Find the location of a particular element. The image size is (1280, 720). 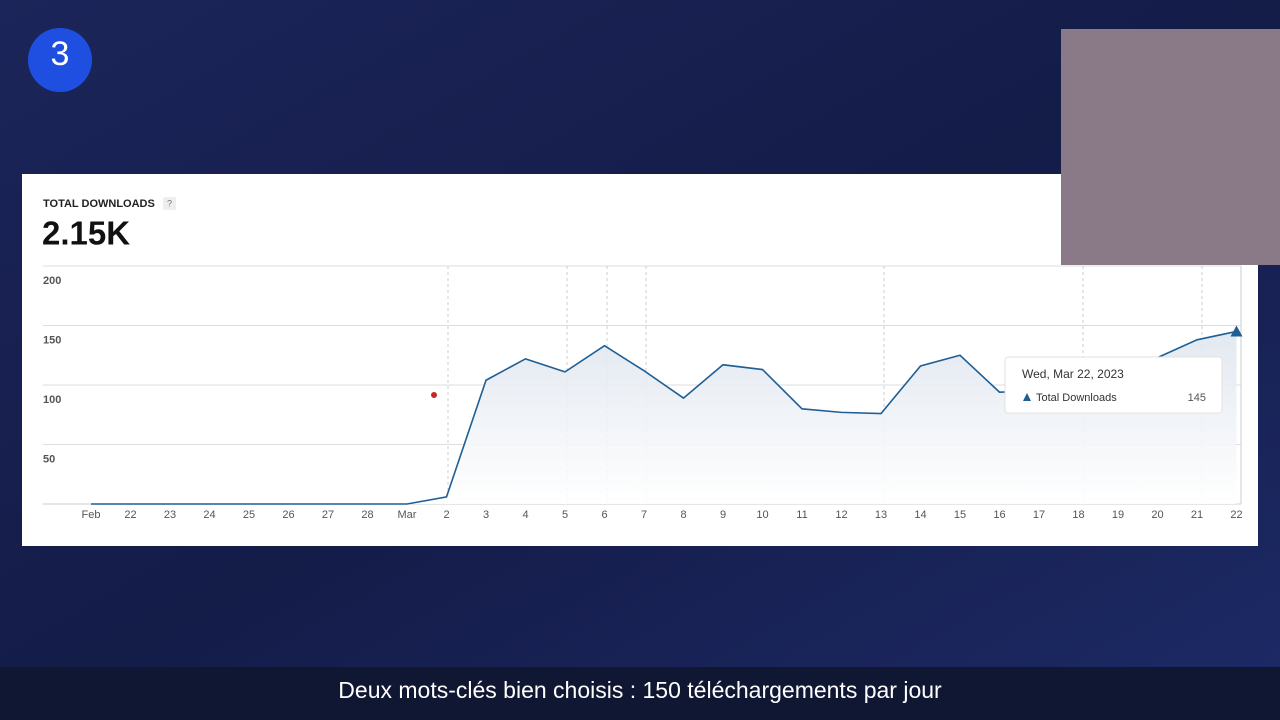

x-tick-label: 25 is located at coordinates (249, 515).